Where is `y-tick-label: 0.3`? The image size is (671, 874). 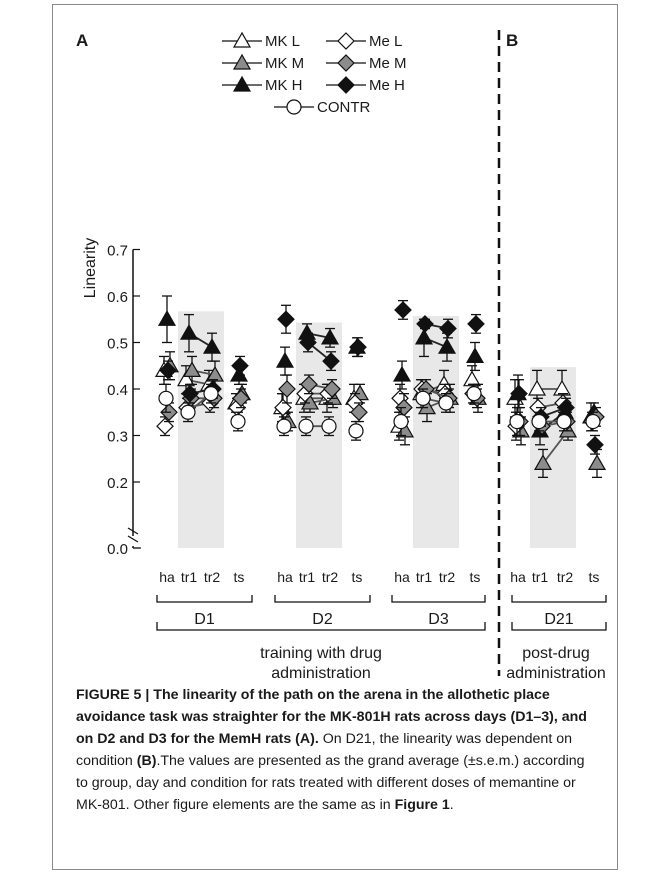
y-tick-label: 0.3 is located at coordinates (117, 437).